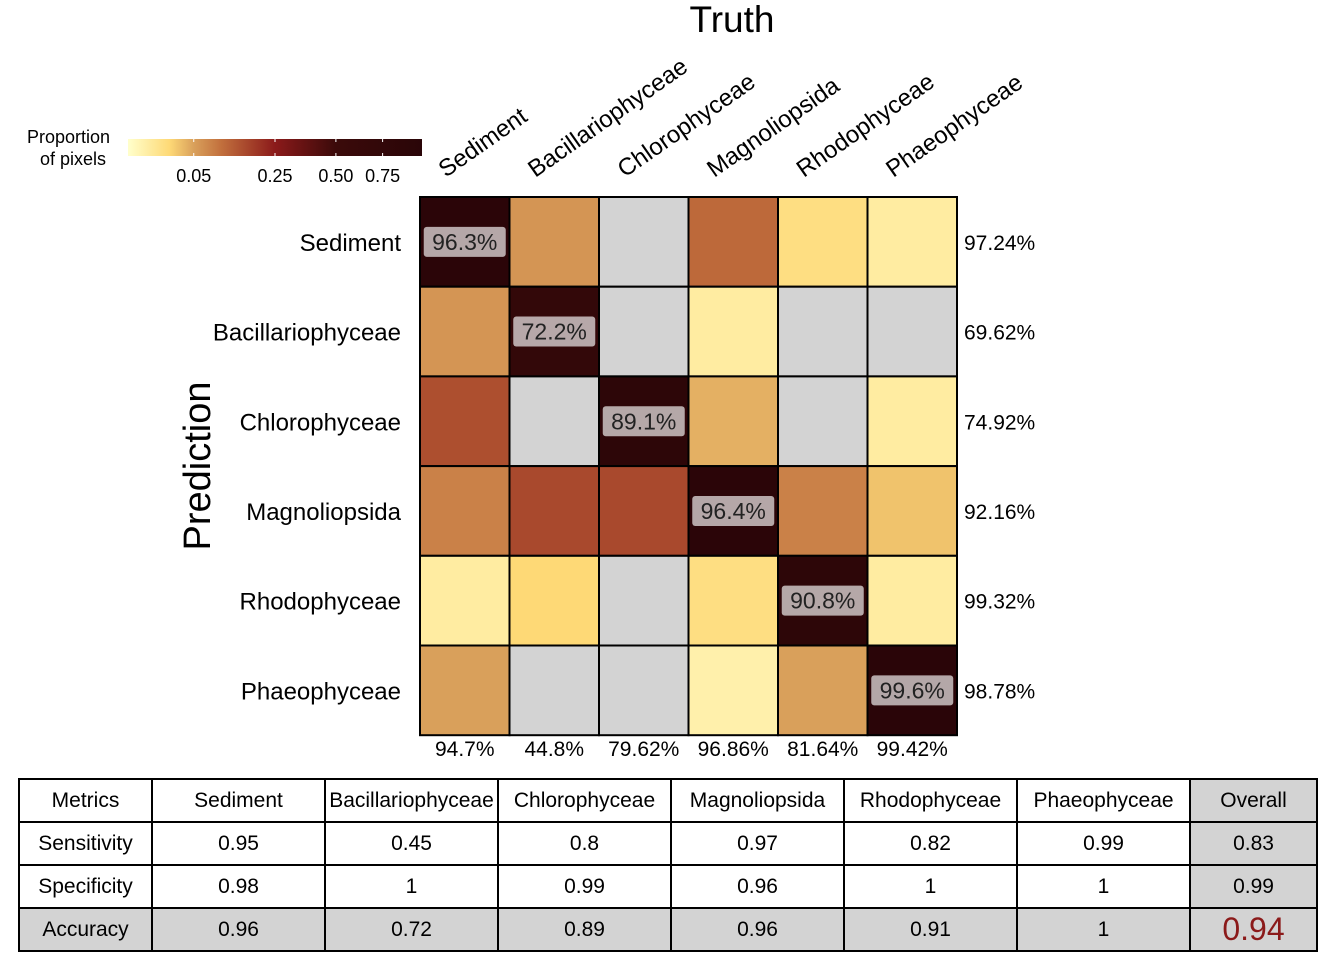  I want to click on metric-overall: 0.99, so click(1253, 886).